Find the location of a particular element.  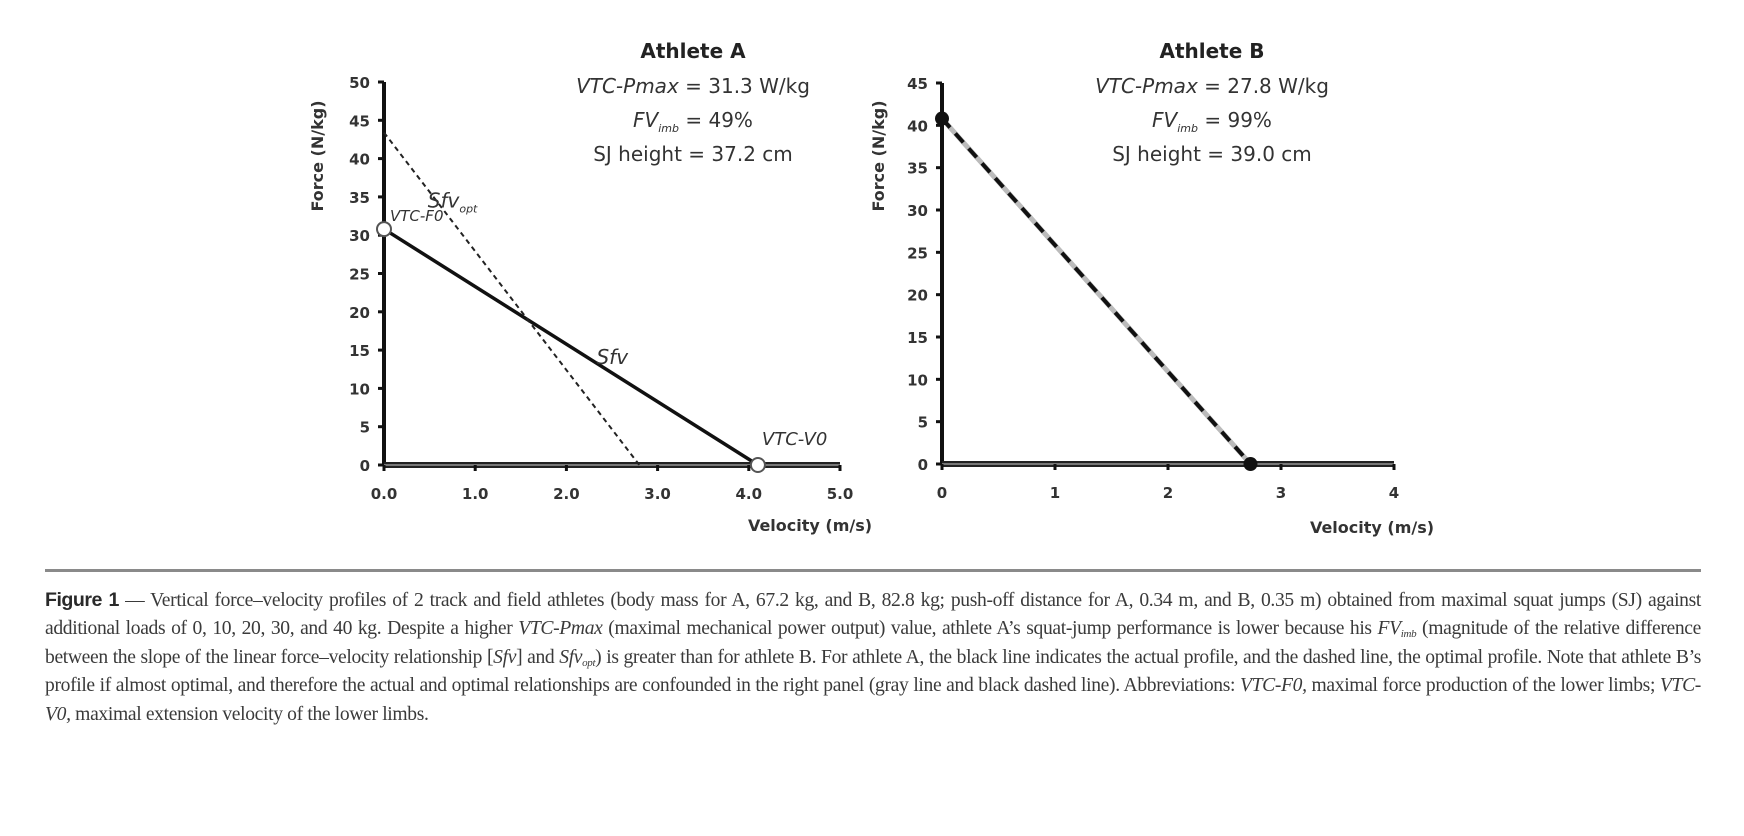

panel-a-fvimb-sub: imb is located at coordinates (668, 128).